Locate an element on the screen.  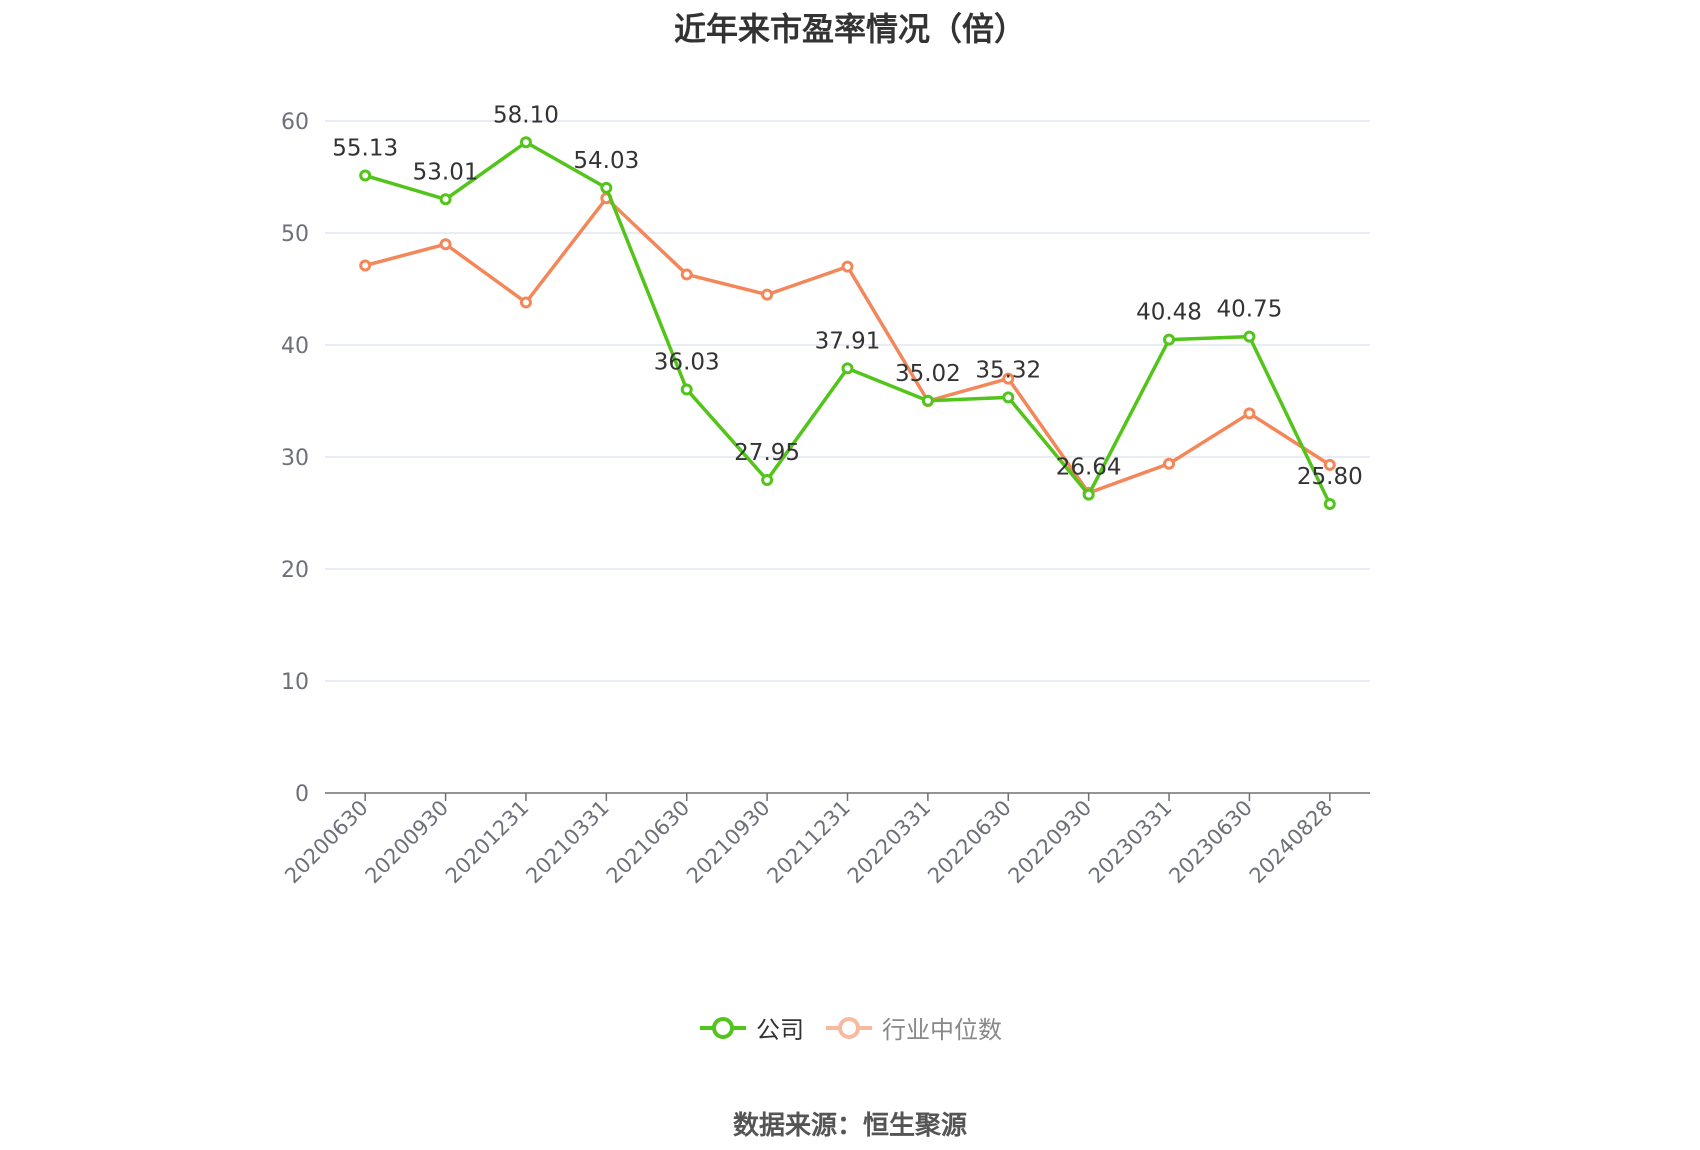
legend: 公司 行业中位数 is located at coordinates (850, 1027).